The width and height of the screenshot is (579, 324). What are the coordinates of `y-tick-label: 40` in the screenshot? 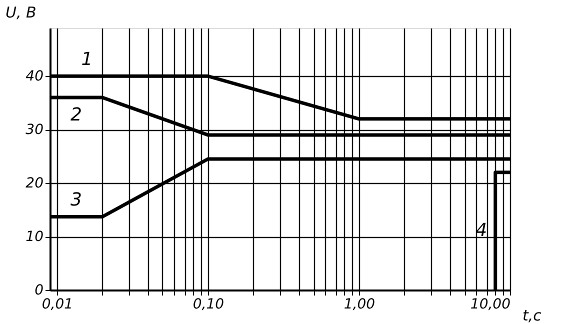 It's located at (35, 76).